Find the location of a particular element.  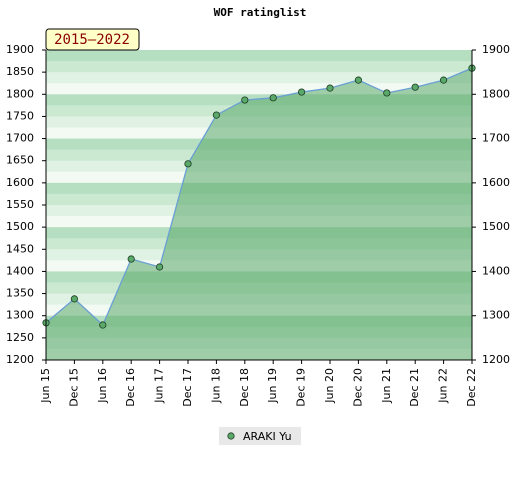

y-tick-label: 1900 is located at coordinates (20, 49).